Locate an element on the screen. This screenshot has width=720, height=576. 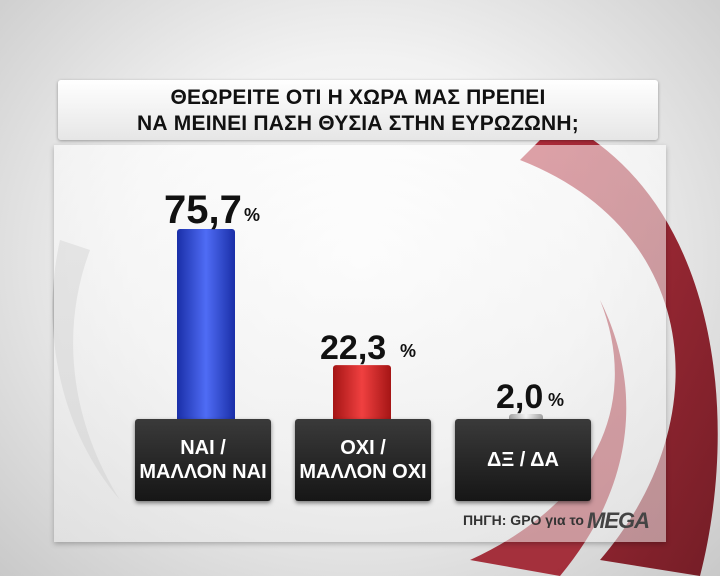
value-label: 22,3 is located at coordinates (353, 348).